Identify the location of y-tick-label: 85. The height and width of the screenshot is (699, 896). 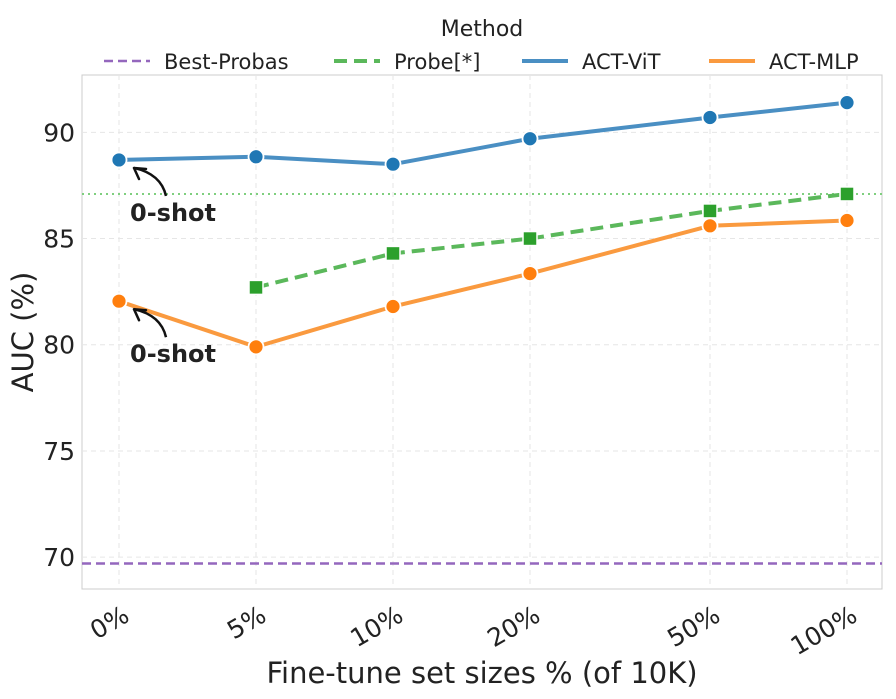
(59, 239).